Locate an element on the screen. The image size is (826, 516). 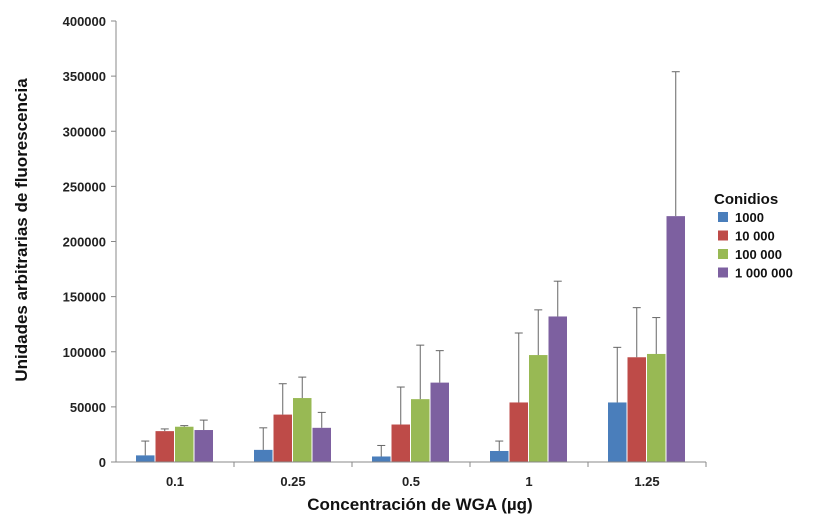
x-axis-ticks: 0.1 0.25 0.5 1 1.25 is located at coordinates (436, 475).